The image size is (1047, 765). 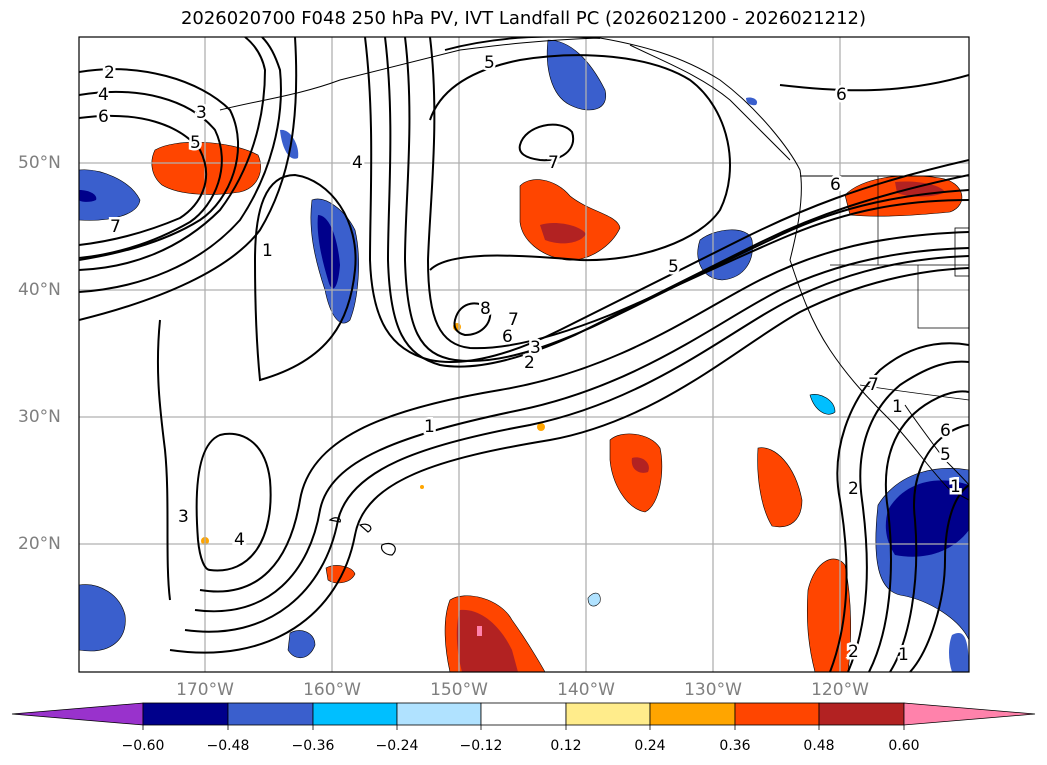 What do you see at coordinates (586, 690) in the screenshot?
I see `lon-label: 140°W` at bounding box center [586, 690].